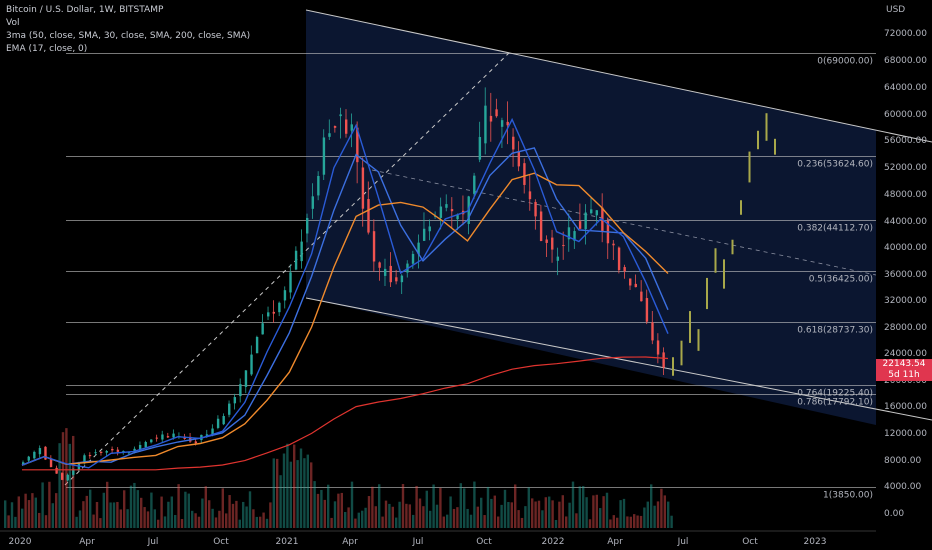 The height and width of the screenshot is (550, 932). I want to click on last-price-tag: 22143.54 5d 11h, so click(904, 370).